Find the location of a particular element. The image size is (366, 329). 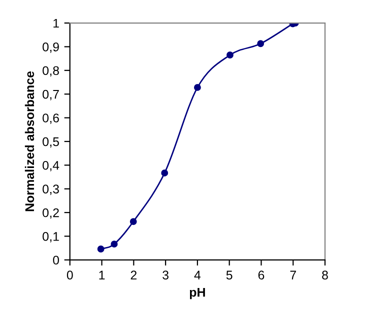

x-tick-label: 8 is located at coordinates (325, 275).